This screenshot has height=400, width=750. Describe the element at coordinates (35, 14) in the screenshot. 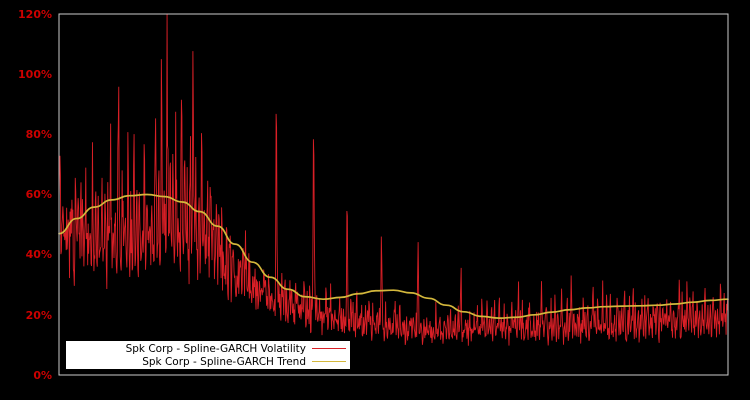

I see `ytick-label-120: 120%` at that location.